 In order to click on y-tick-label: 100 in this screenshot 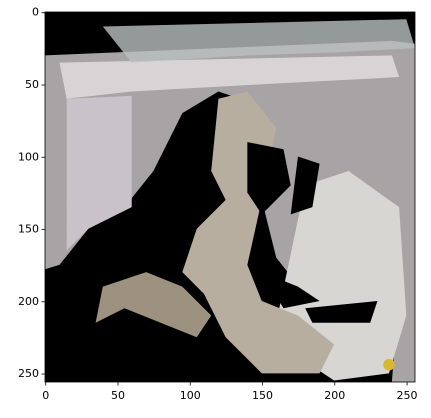, I will do `click(28, 156)`.